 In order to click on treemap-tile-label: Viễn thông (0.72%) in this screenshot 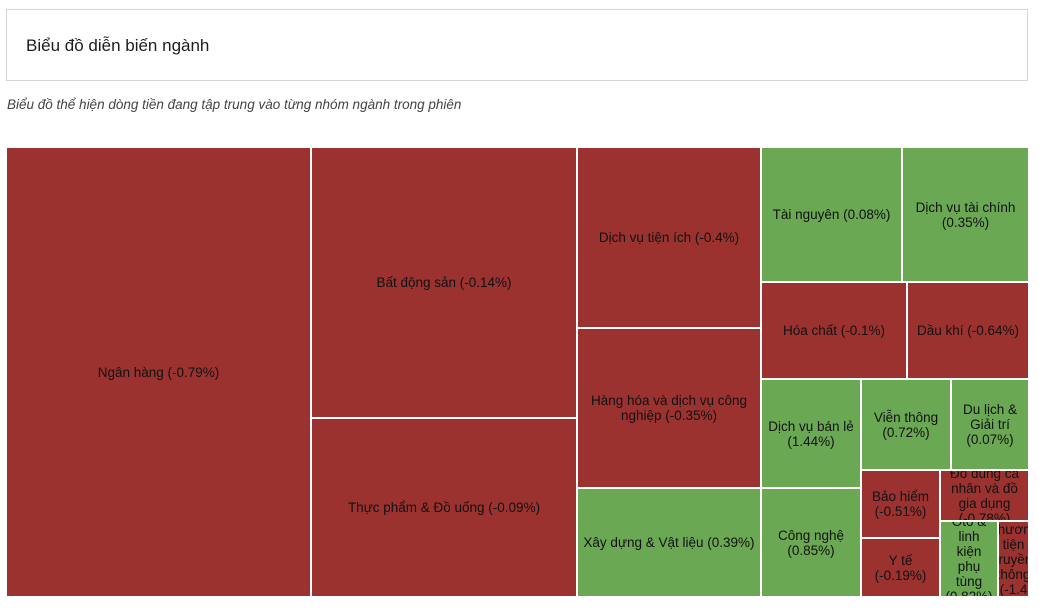, I will do `click(906, 424)`.